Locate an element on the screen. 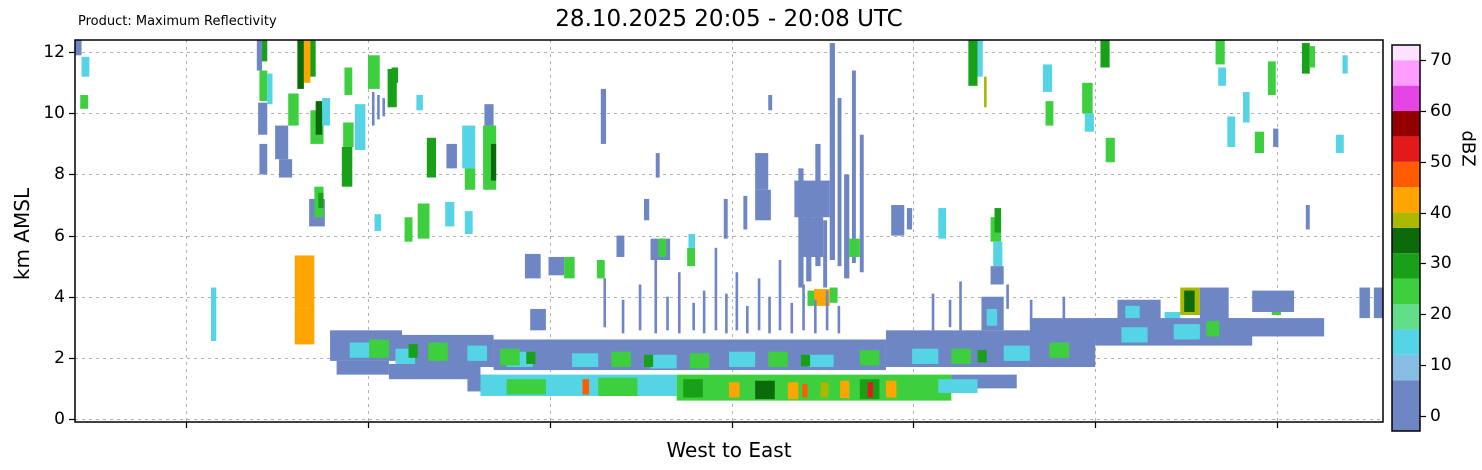  y-tick-label: 6 is located at coordinates (59, 235).